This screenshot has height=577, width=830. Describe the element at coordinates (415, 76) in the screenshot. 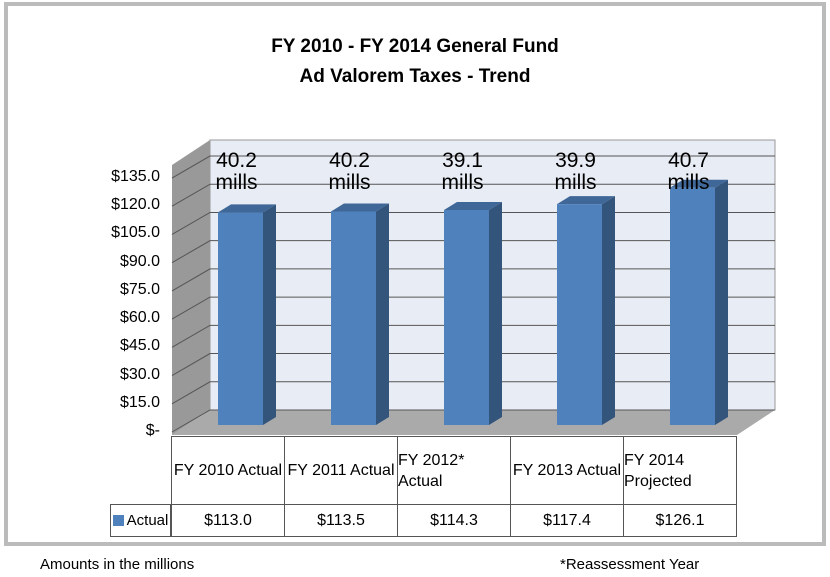

I see `chart-subtitle: Ad Valorem Taxes - Trend` at that location.